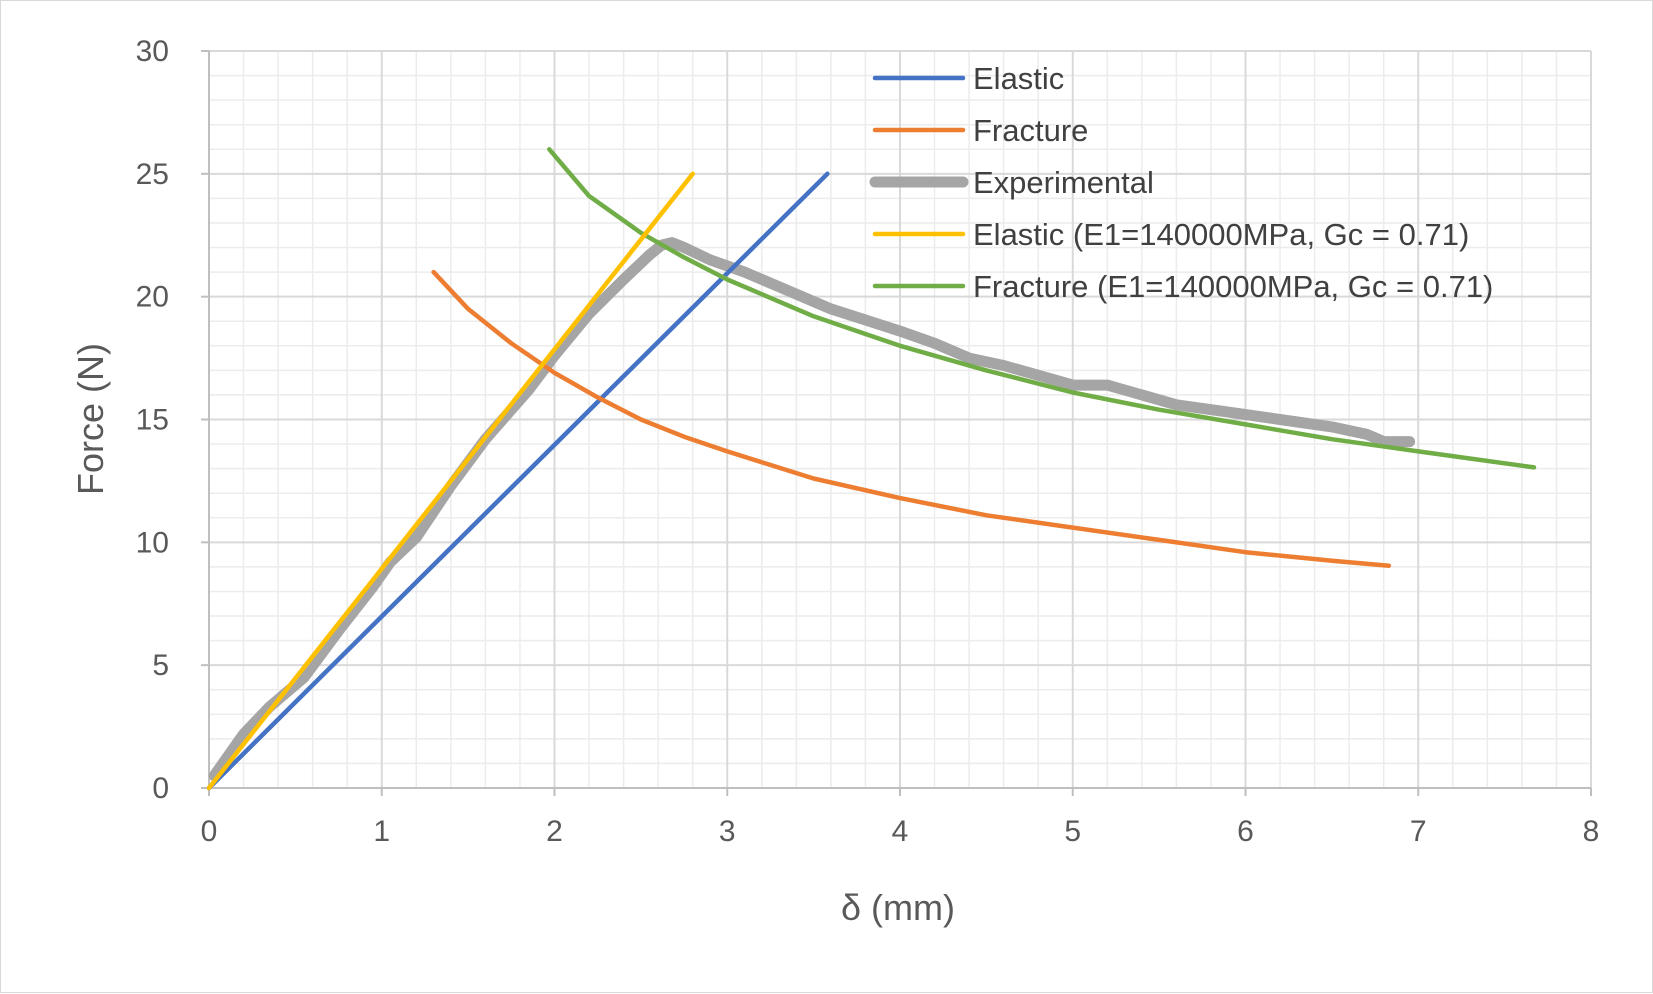  What do you see at coordinates (160, 665) in the screenshot?
I see `y-tick-label: 5` at bounding box center [160, 665].